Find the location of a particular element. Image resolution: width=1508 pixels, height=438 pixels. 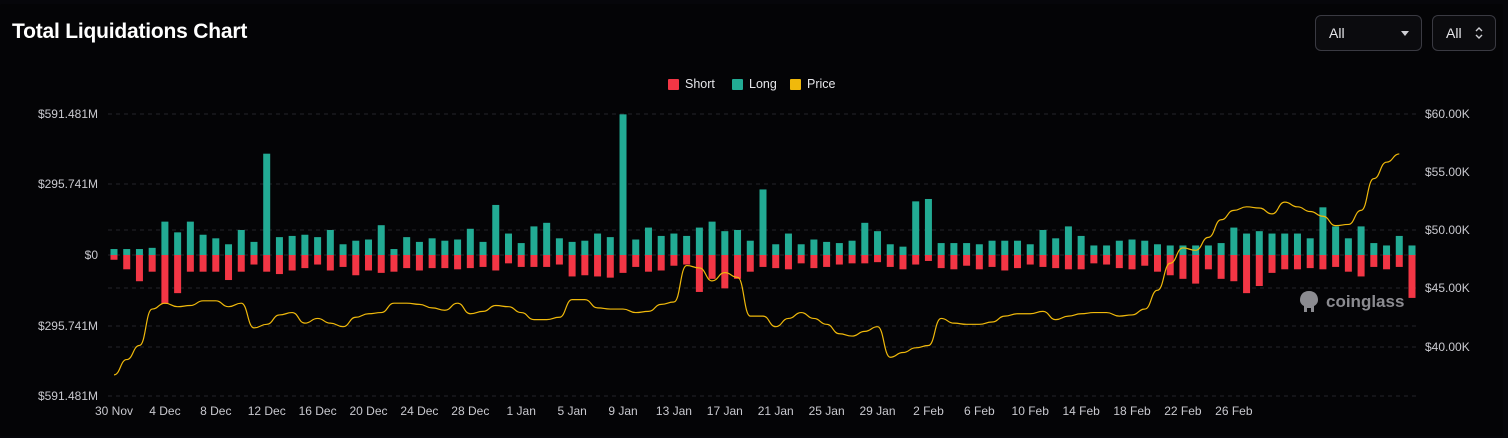

y-axis-left: $591.481M $295.741M $0 $295.741M $591.481M is located at coordinates (68, 255).